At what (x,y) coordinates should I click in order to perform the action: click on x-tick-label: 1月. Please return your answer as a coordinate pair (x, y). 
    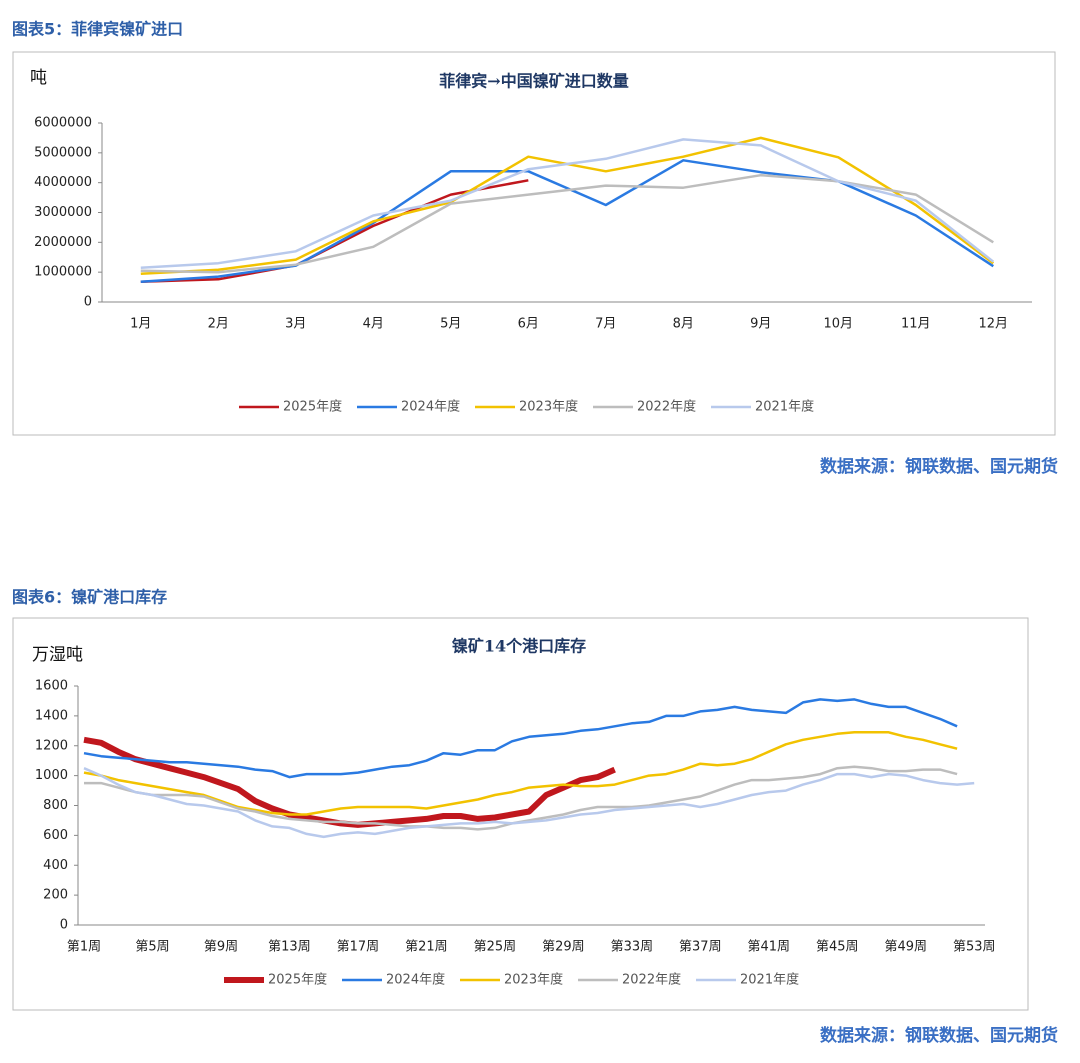
    Looking at the image, I should click on (140, 324).